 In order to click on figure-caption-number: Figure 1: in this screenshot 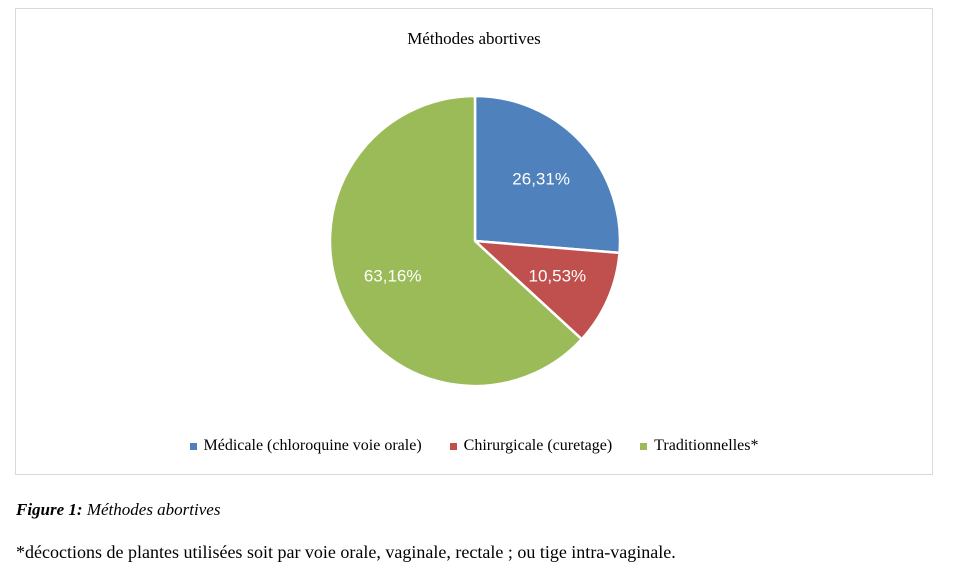, I will do `click(49, 509)`.